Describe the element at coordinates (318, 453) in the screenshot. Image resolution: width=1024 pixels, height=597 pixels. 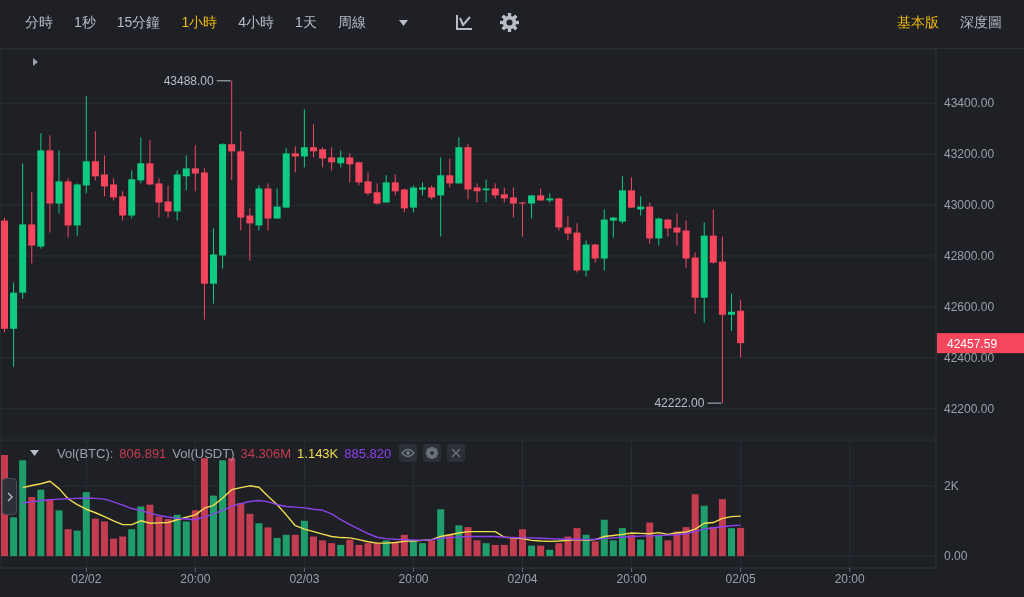
I see `annotation: 1.143K` at that location.